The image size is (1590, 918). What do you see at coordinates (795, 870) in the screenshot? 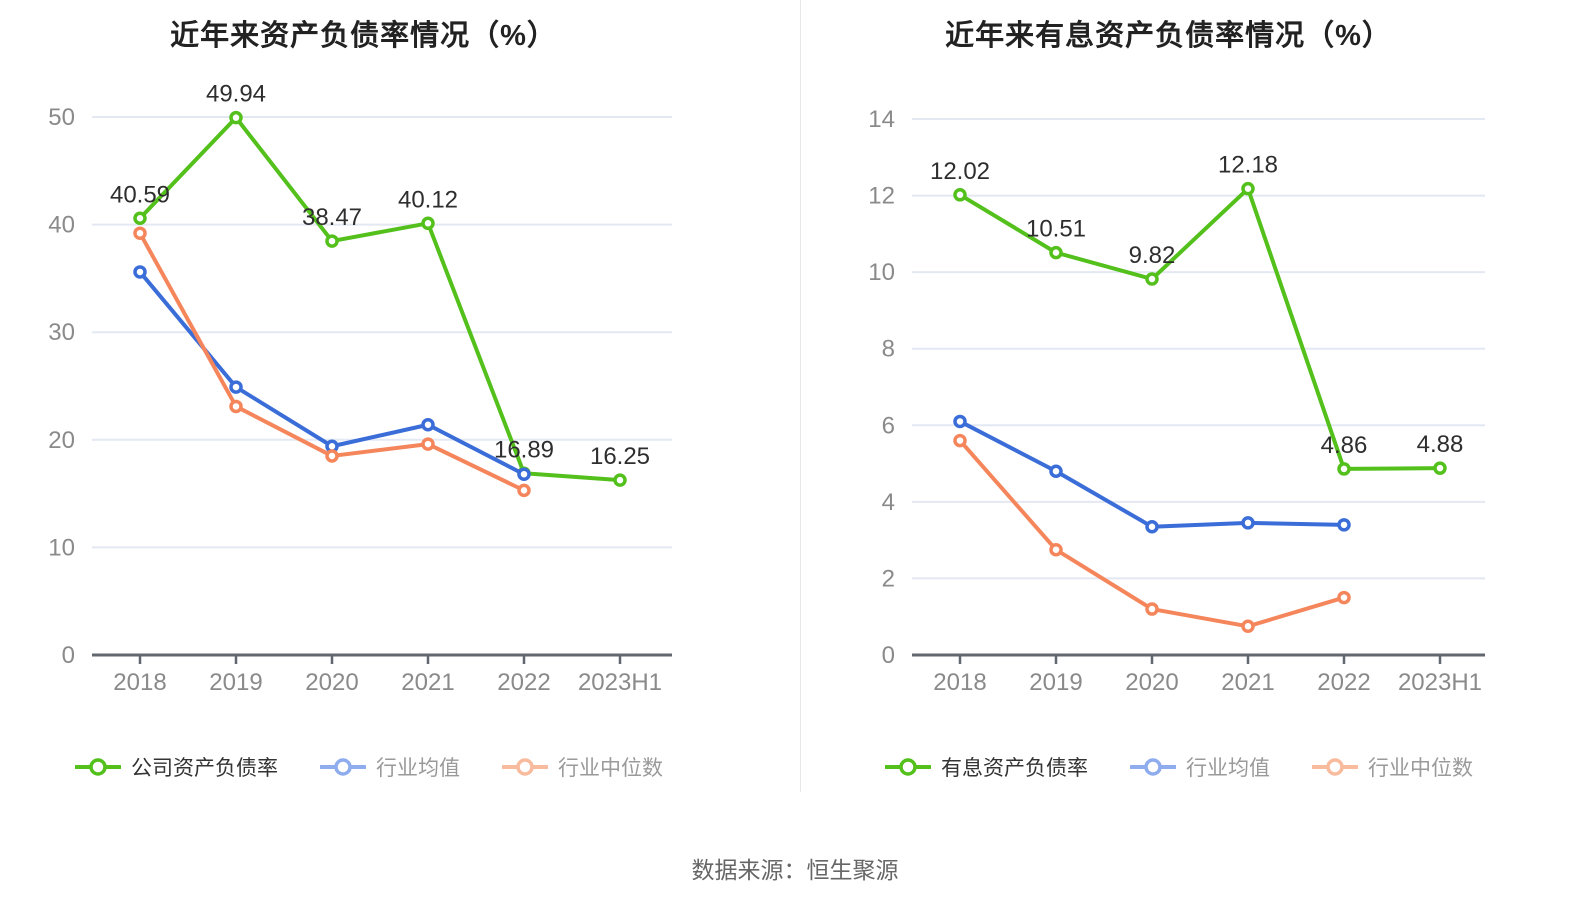
I see `data-source-note: 数据来源：恒生聚源` at bounding box center [795, 870].